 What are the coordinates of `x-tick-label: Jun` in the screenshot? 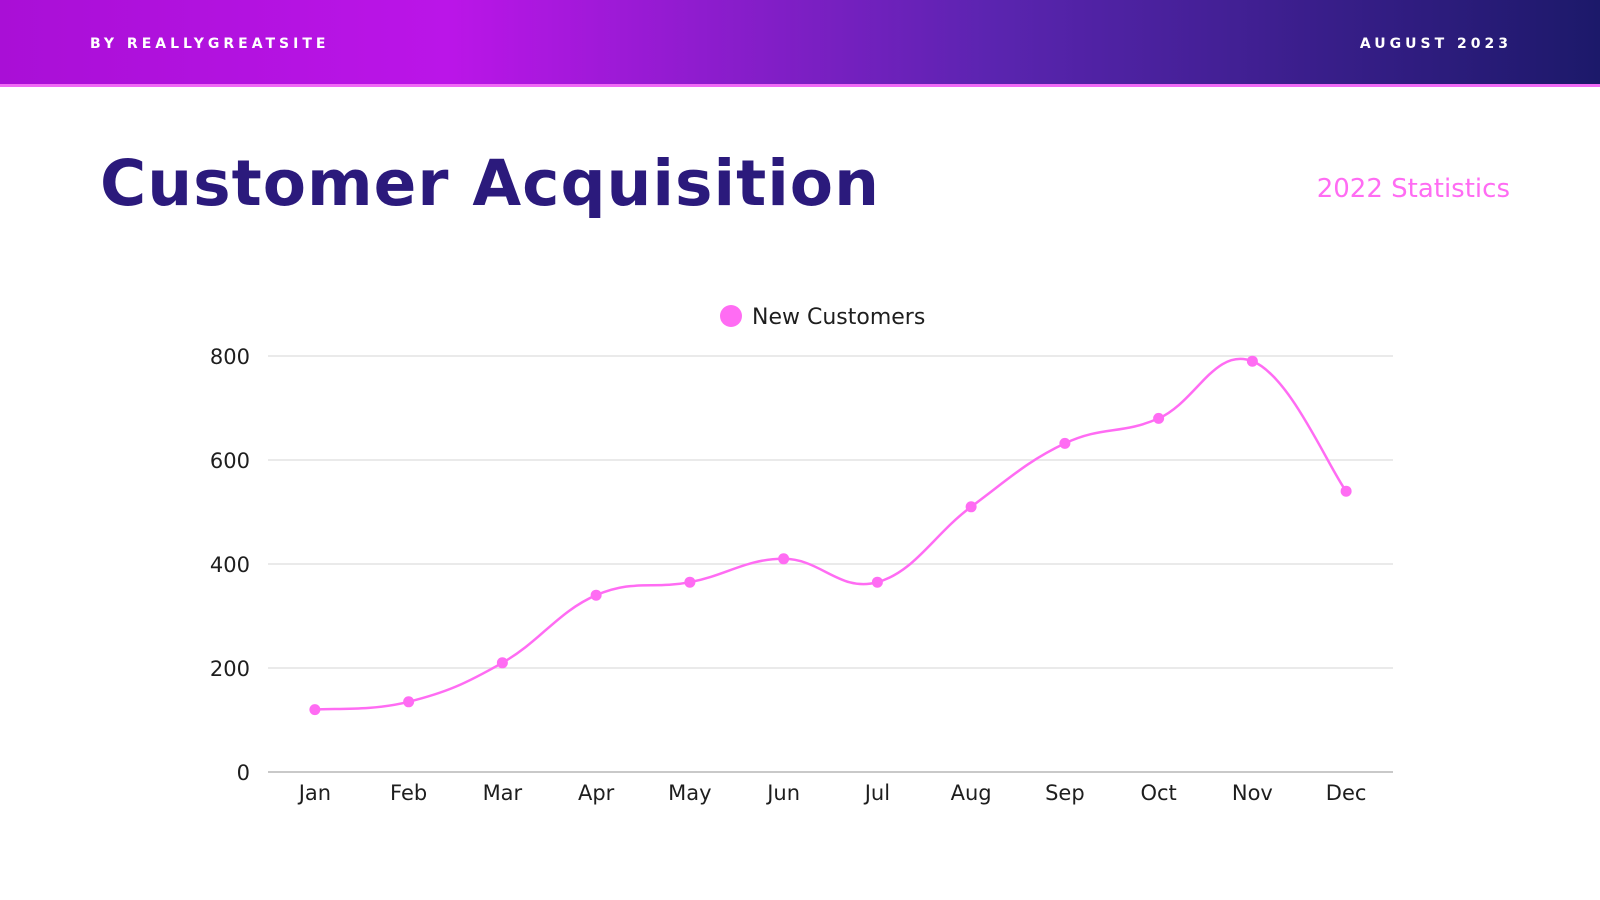 It's located at (782, 793).